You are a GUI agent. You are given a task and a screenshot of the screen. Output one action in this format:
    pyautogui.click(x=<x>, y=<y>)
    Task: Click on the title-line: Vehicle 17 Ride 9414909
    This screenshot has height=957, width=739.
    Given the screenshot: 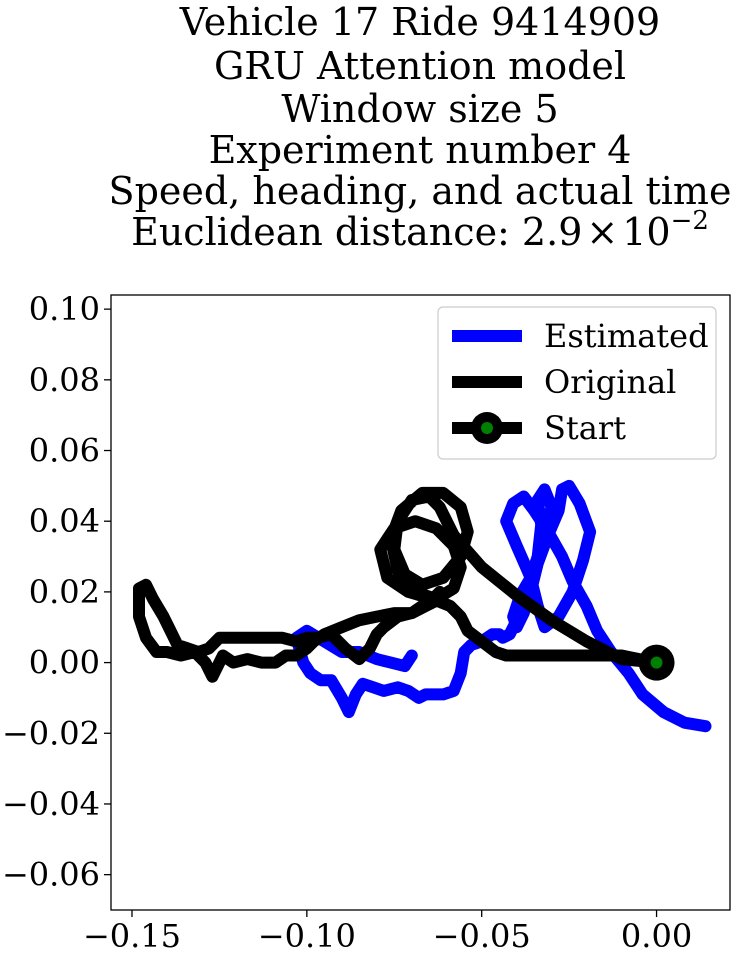 What is the action you would take?
    pyautogui.click(x=419, y=22)
    